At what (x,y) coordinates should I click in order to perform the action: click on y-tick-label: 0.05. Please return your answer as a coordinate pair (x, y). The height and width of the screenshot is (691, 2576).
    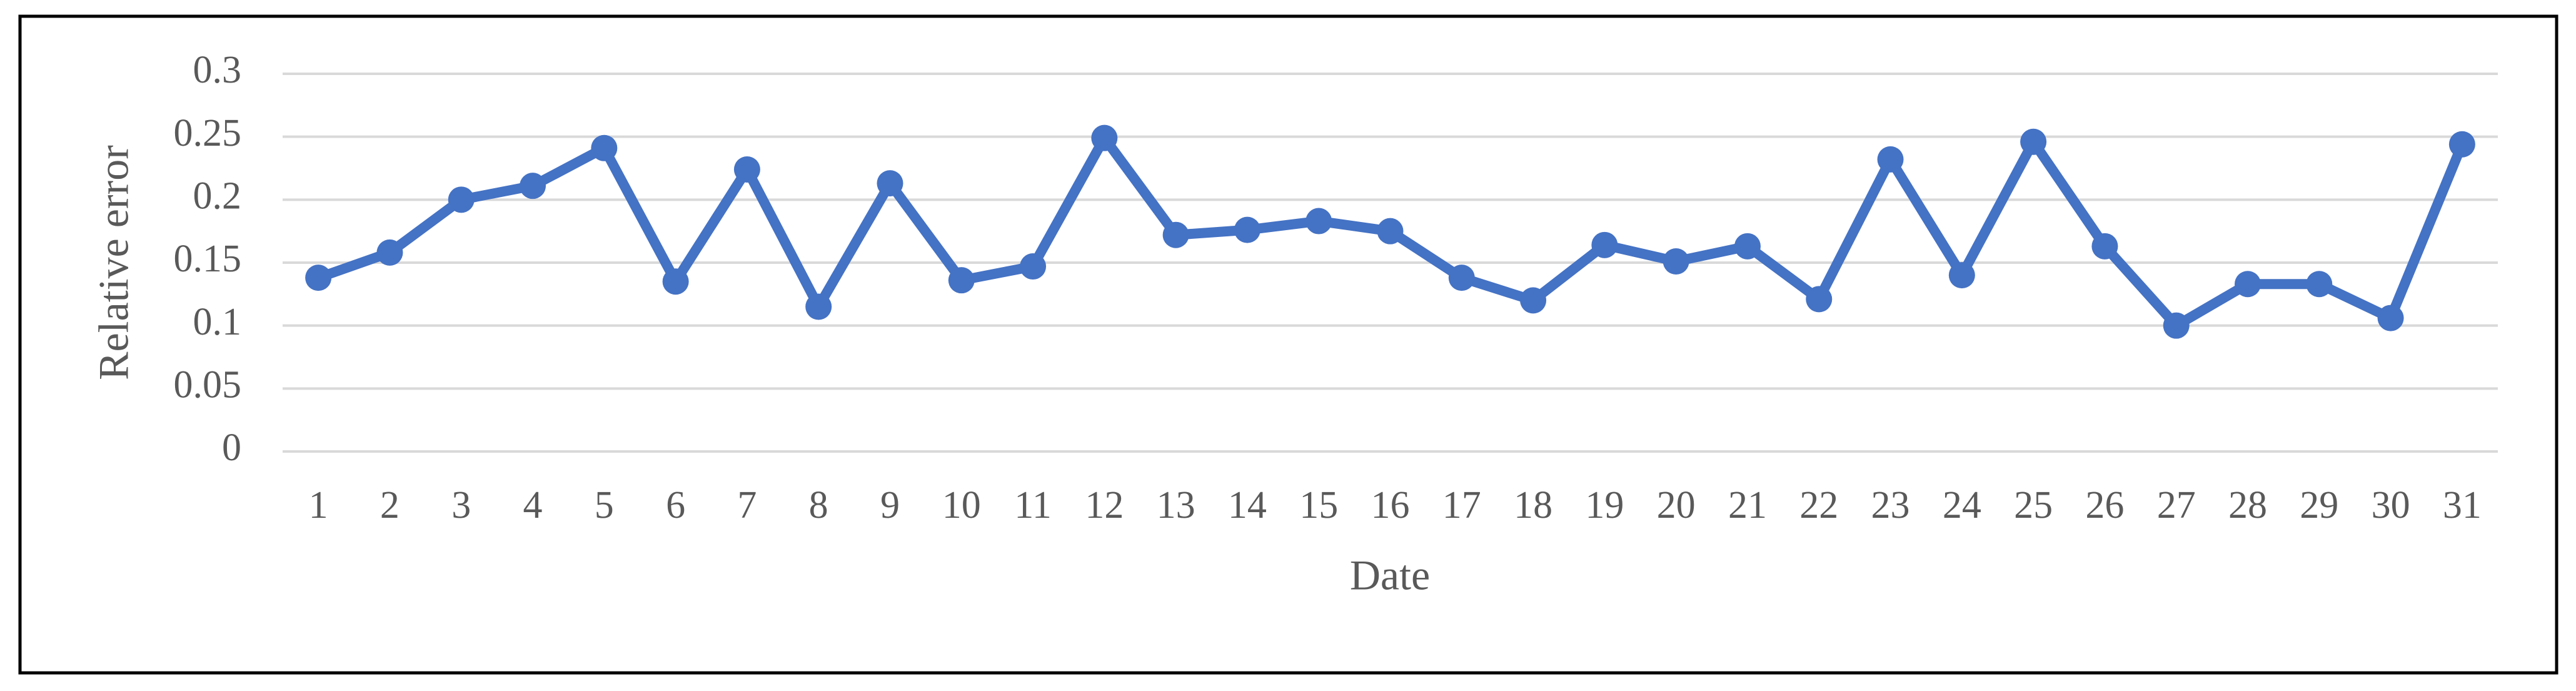
    Looking at the image, I should click on (208, 385).